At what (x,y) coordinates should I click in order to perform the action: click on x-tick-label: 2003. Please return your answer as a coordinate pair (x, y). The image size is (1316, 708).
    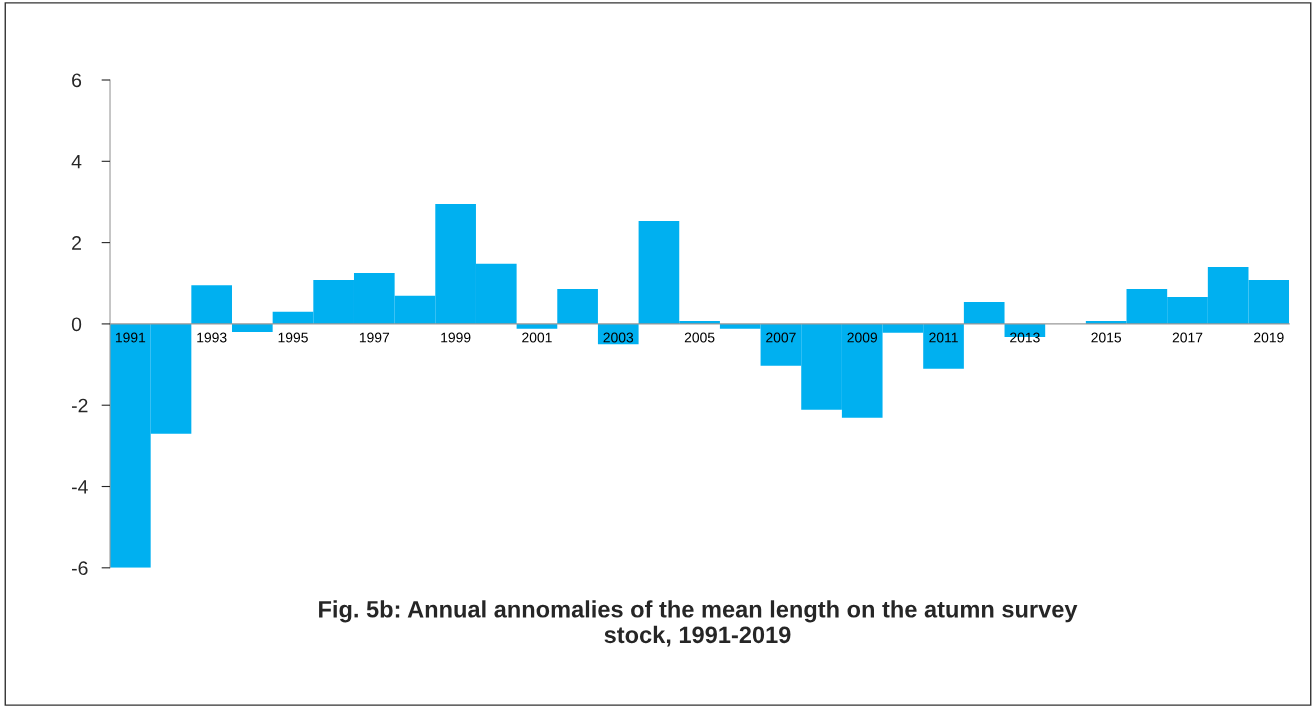
    Looking at the image, I should click on (618, 337).